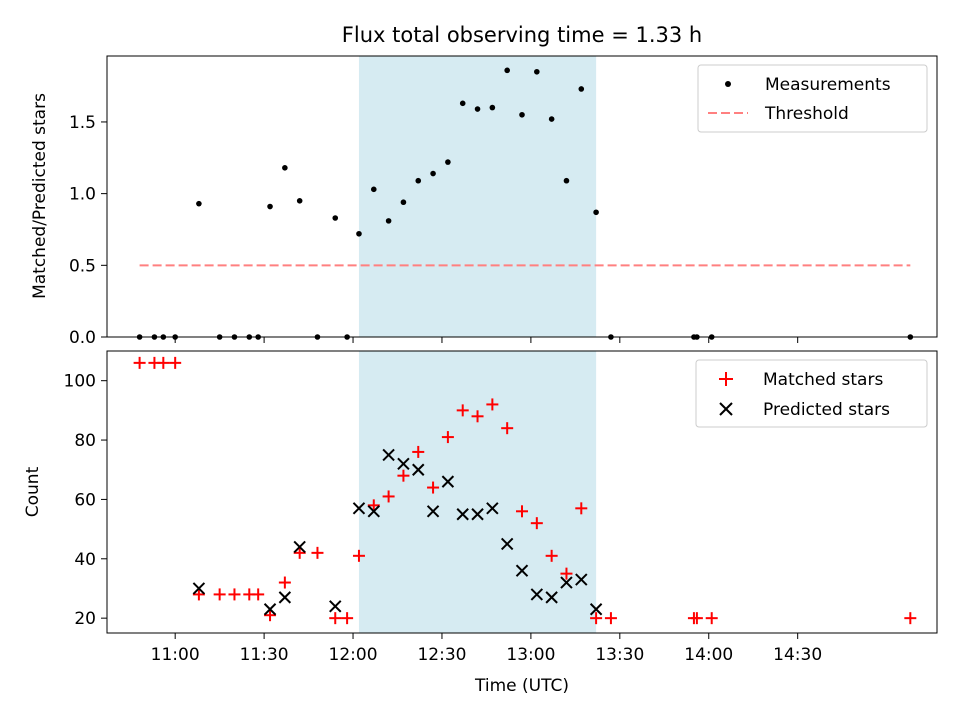 Image resolution: width=960 pixels, height=720 pixels. Describe the element at coordinates (85, 500) in the screenshot. I see `bottom-y-axis: 20 40 60 80 100` at that location.